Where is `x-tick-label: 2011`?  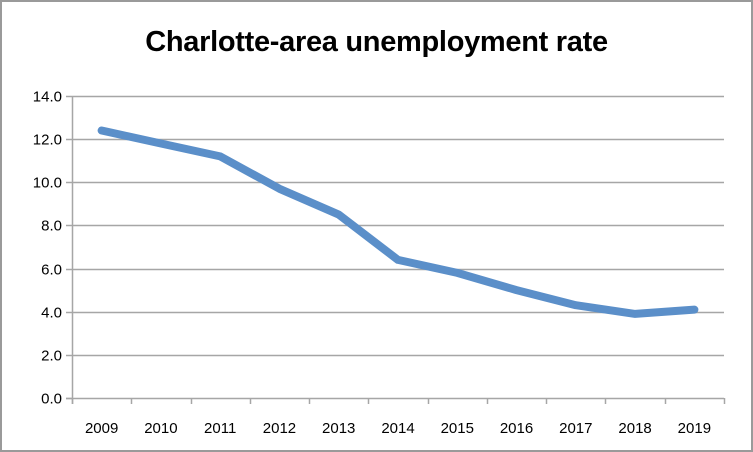
x-tick-label: 2011 is located at coordinates (220, 428).